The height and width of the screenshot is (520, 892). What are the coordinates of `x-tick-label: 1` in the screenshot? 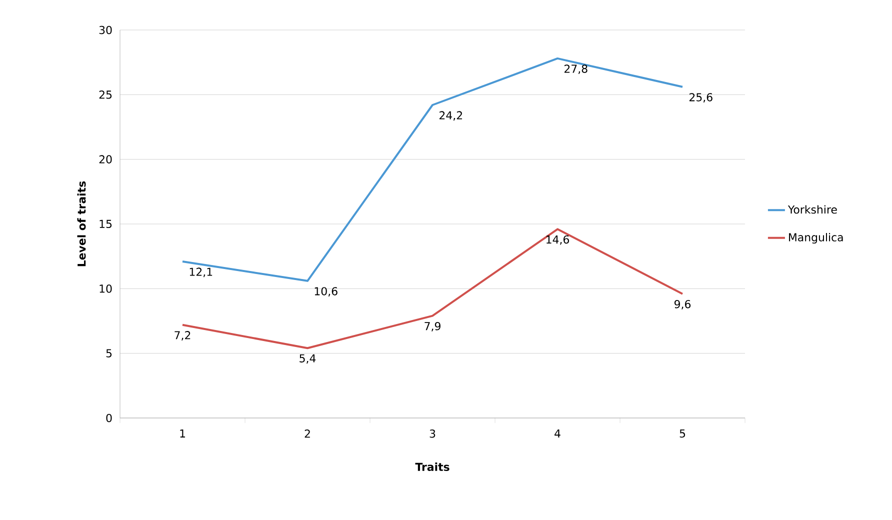 It's located at (182, 433).